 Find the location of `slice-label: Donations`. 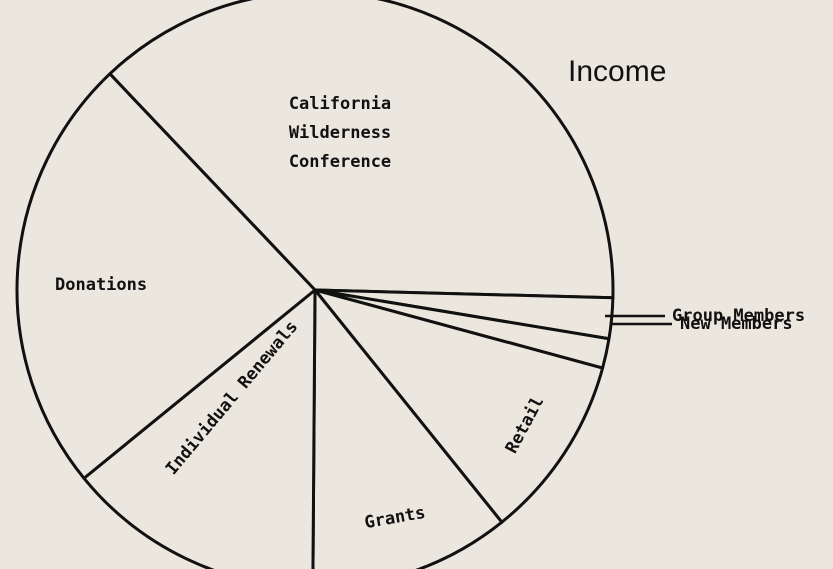

slice-label: Donations is located at coordinates (101, 285).